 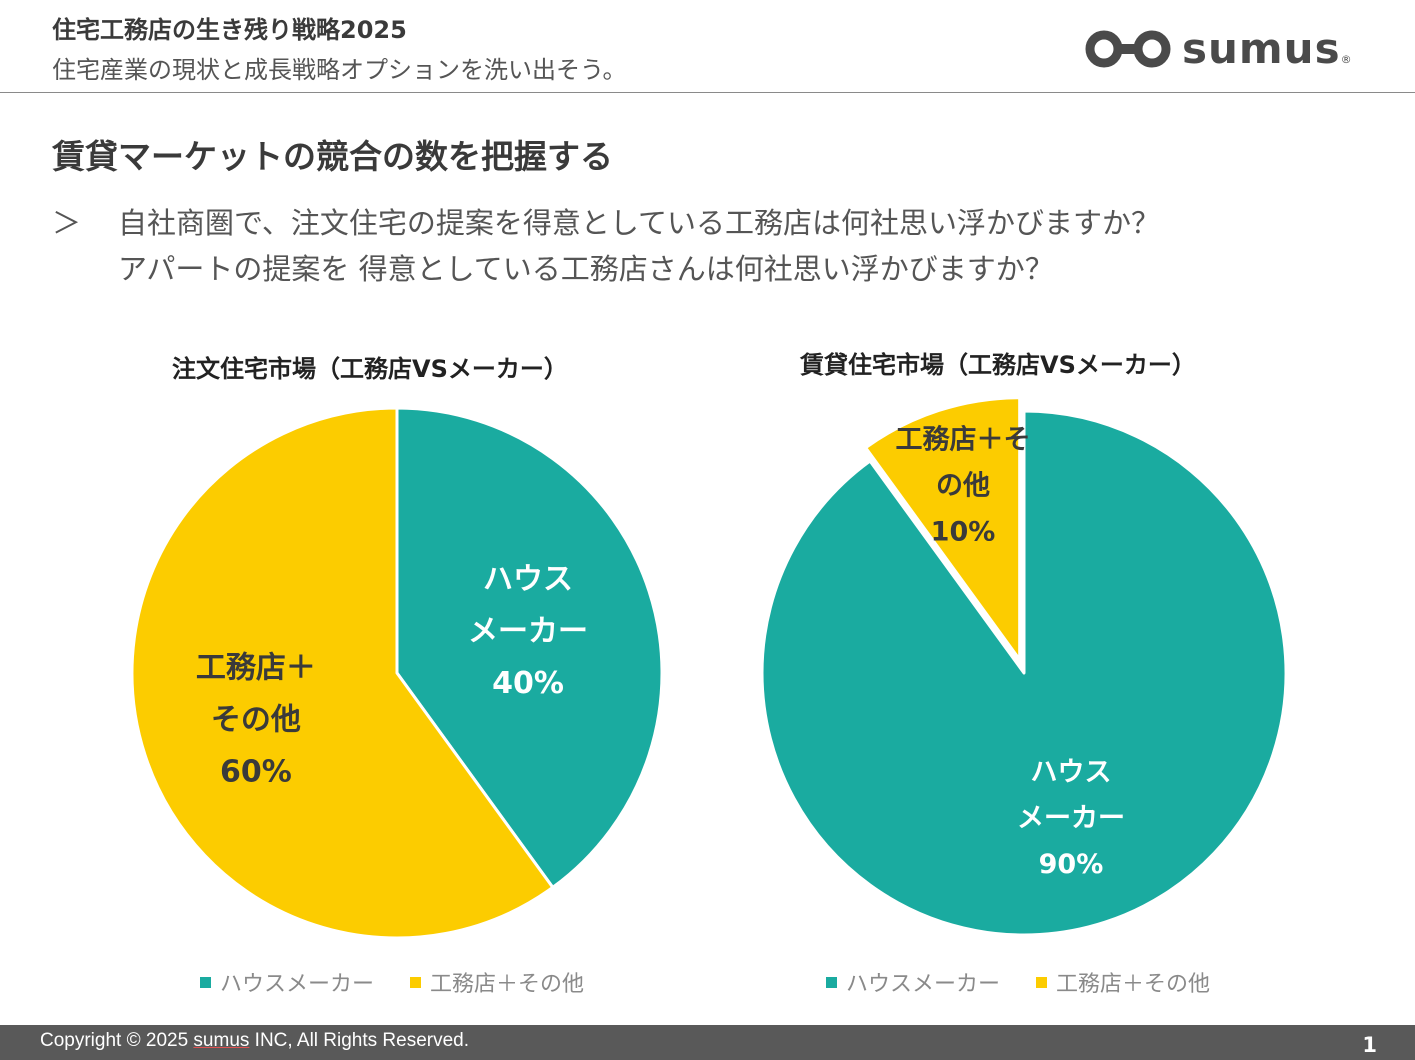 I want to click on pie-slice-label: ハウスメーカー 90%, so click(x=1071, y=818).